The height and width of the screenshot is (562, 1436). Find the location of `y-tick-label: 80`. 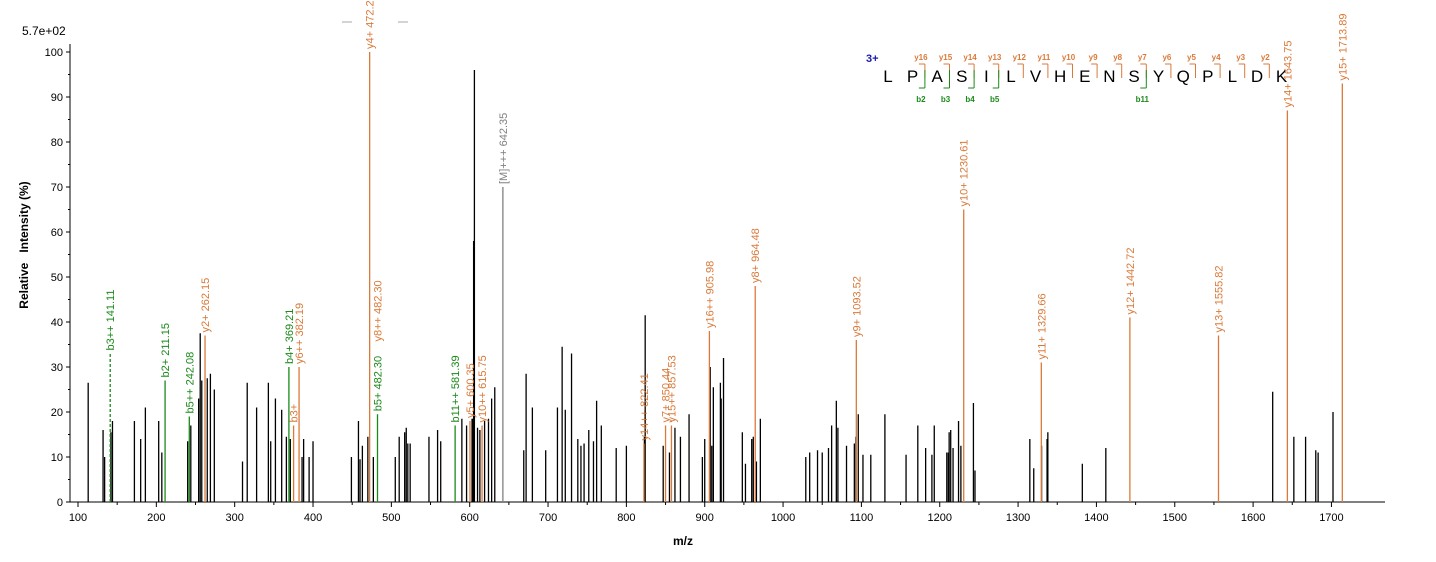

y-tick-label: 80 is located at coordinates (57, 143).